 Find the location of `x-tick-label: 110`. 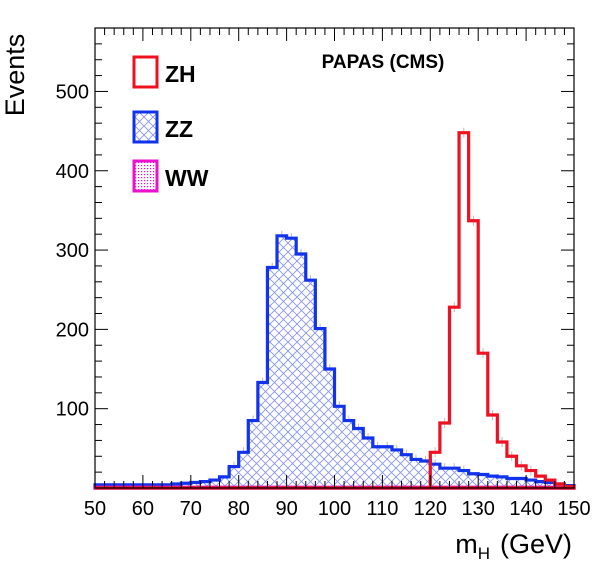

x-tick-label: 110 is located at coordinates (382, 509).